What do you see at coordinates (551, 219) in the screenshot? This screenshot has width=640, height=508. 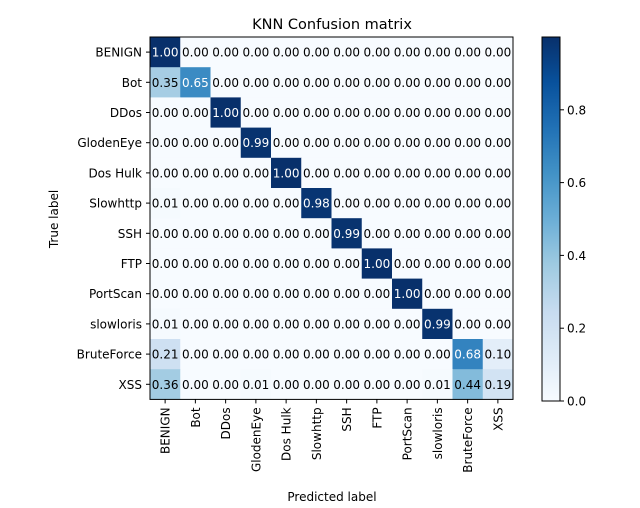 I see `colorbar` at bounding box center [551, 219].